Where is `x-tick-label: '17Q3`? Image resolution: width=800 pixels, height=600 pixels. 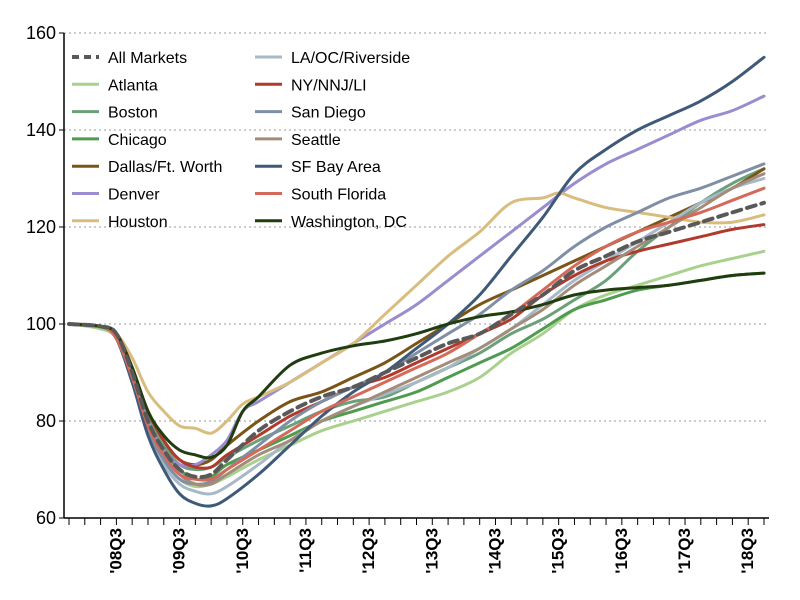 x-tick-label: '17Q3 is located at coordinates (684, 551).